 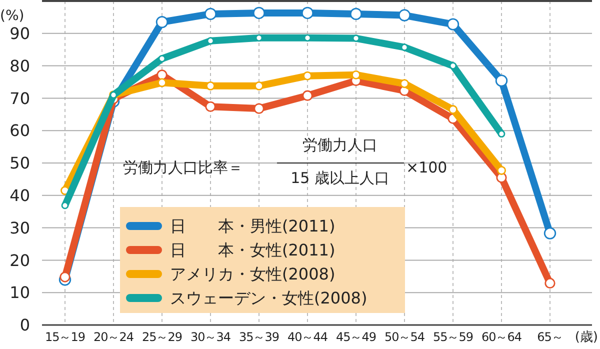 I want to click on y-tick-label: 40, so click(x=20, y=195).